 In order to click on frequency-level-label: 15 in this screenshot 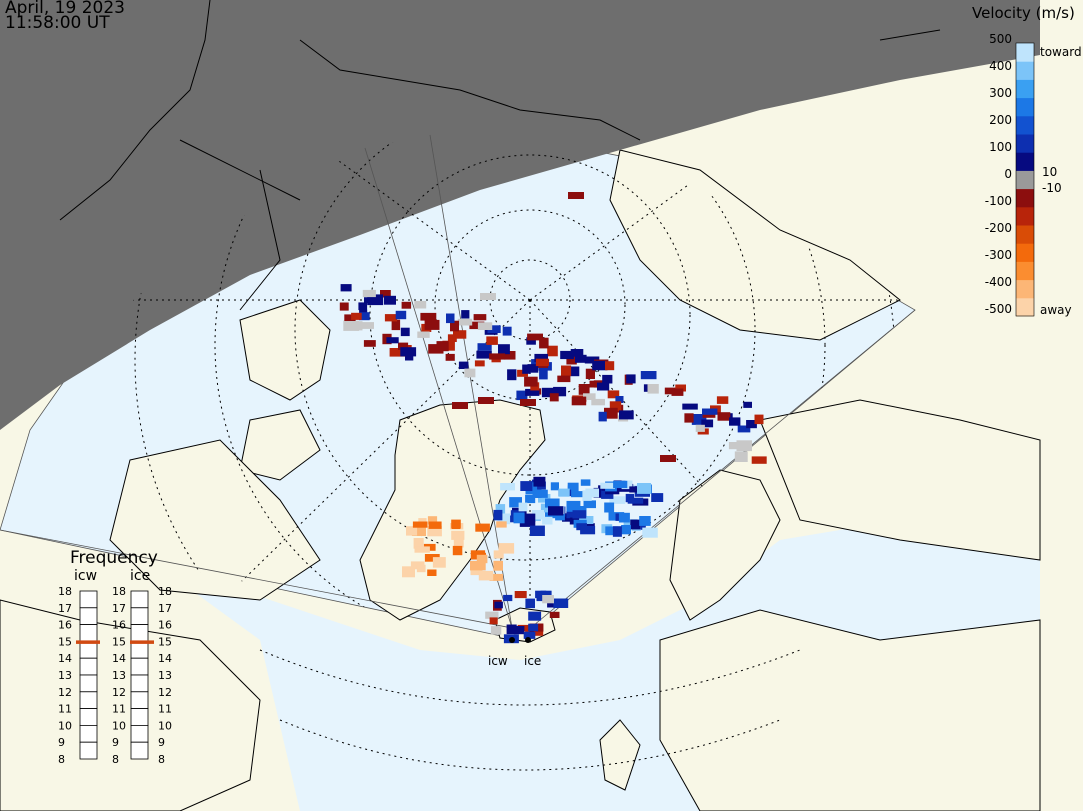, I will do `click(119, 641)`.